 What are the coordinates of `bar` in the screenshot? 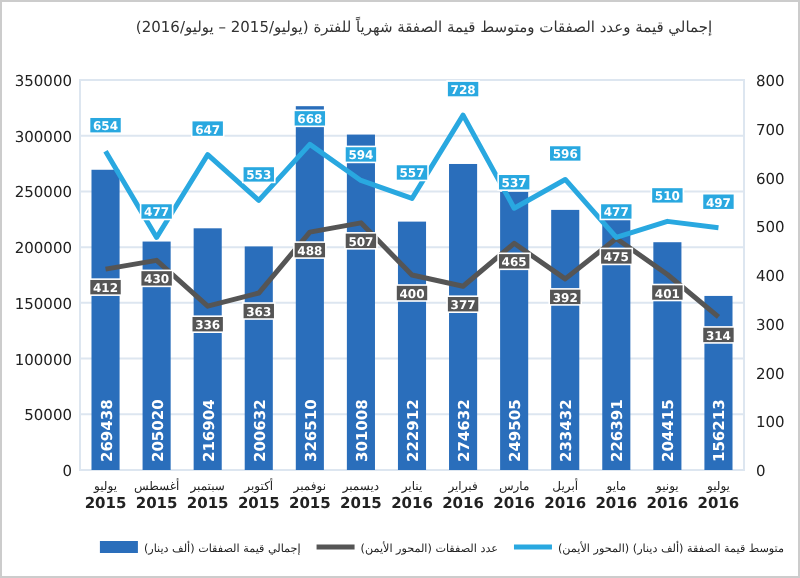 It's located at (105, 319).